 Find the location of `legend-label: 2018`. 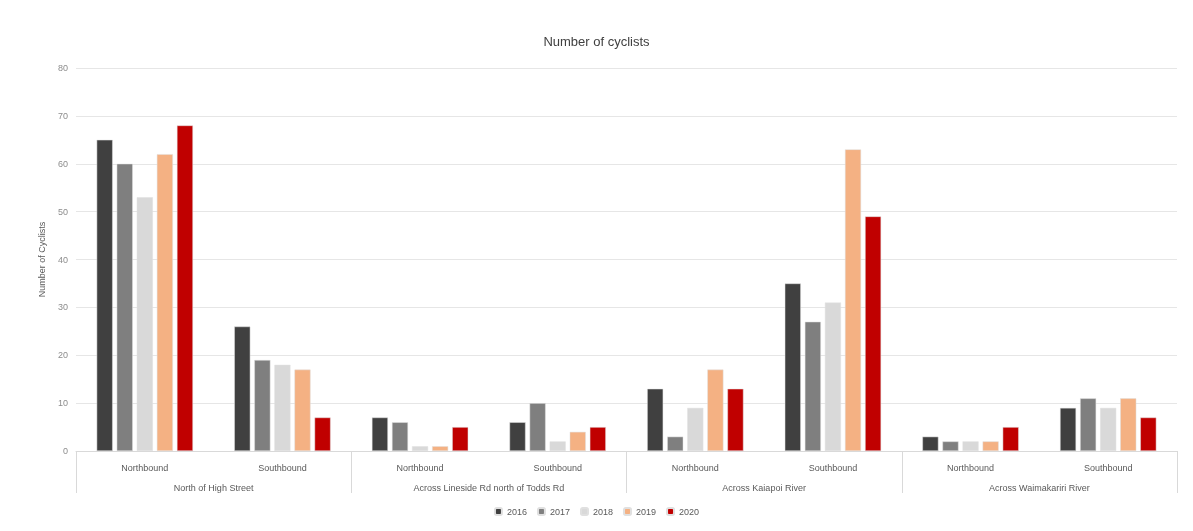

legend-label: 2018 is located at coordinates (603, 511).